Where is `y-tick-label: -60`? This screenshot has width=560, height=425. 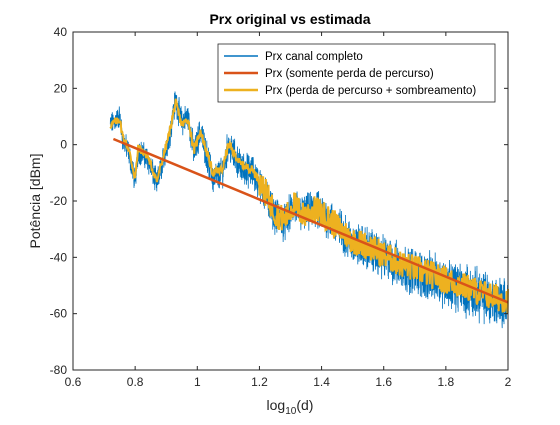
y-tick-label: -60 is located at coordinates (59, 314).